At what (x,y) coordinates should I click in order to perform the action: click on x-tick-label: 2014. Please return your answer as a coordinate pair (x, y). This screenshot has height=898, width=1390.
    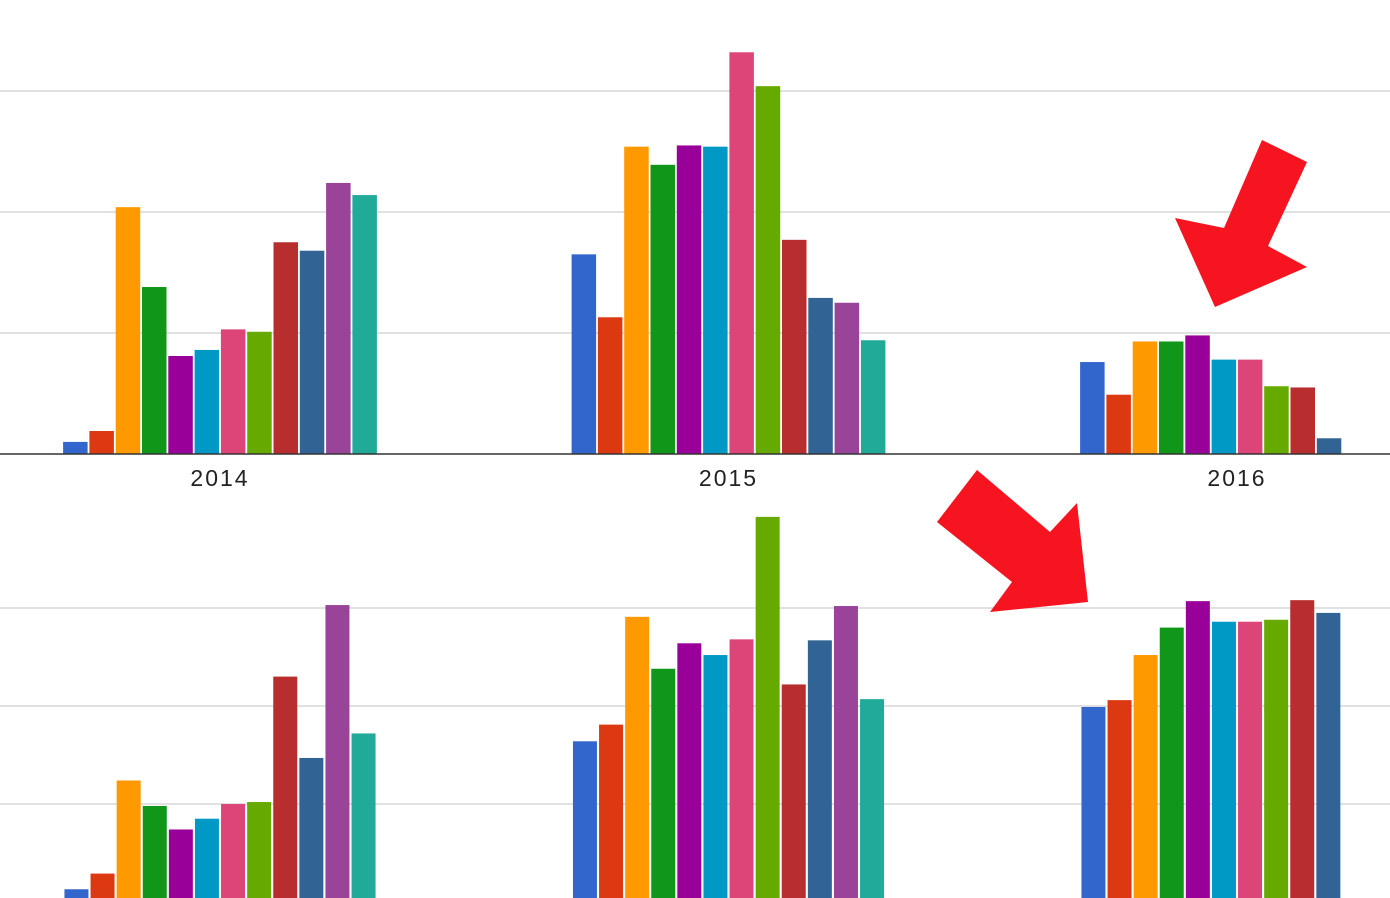
    Looking at the image, I should click on (219, 478).